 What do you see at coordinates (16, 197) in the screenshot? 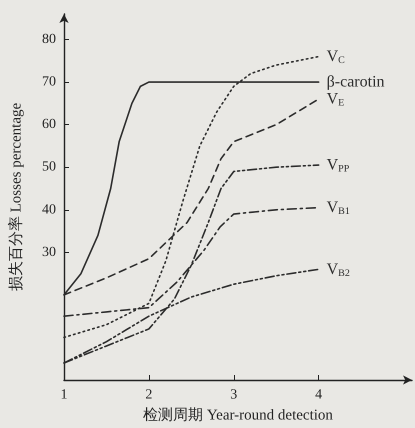
I see `y-axis-title: 损失百分率 Losses percentage` at bounding box center [16, 197].